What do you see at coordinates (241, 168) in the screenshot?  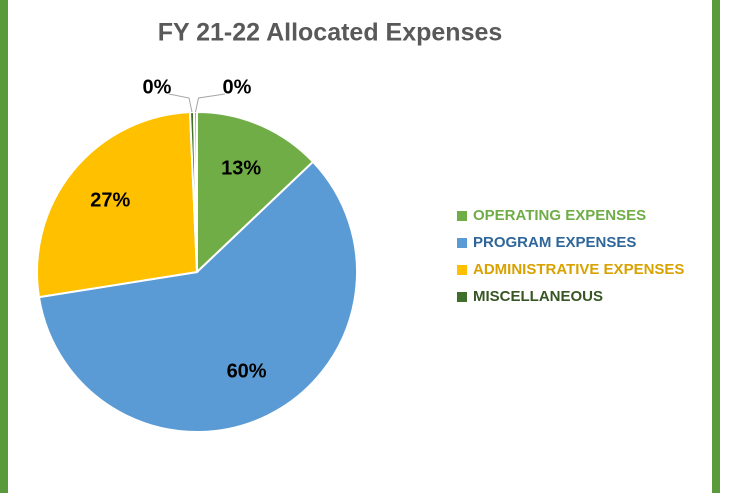 I see `data-label: 13%` at bounding box center [241, 168].